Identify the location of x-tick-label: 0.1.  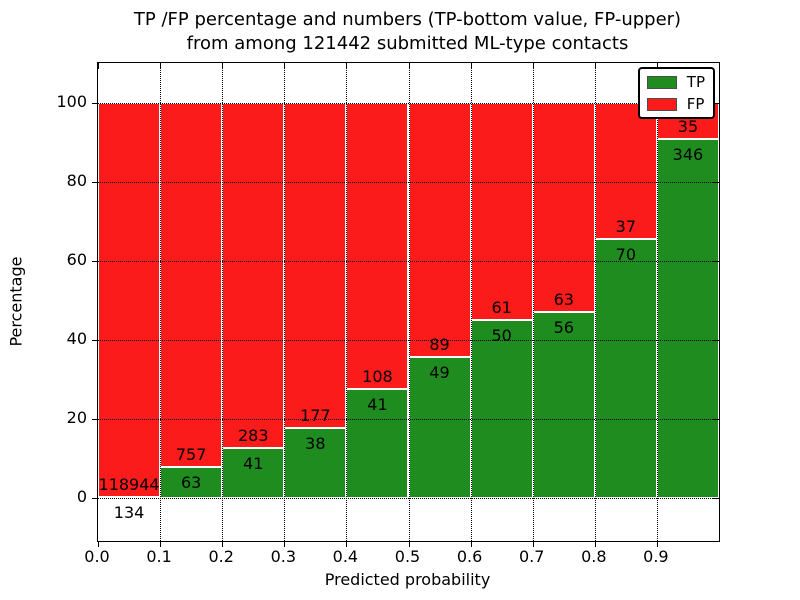
(159, 556).